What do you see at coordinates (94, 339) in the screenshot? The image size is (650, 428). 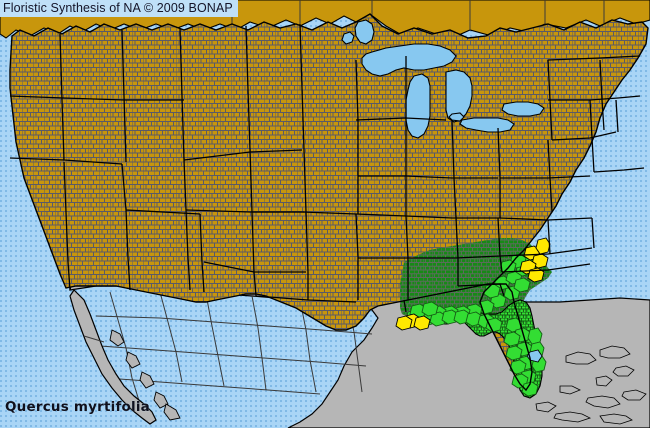 I see `baja-divider` at bounding box center [94, 339].